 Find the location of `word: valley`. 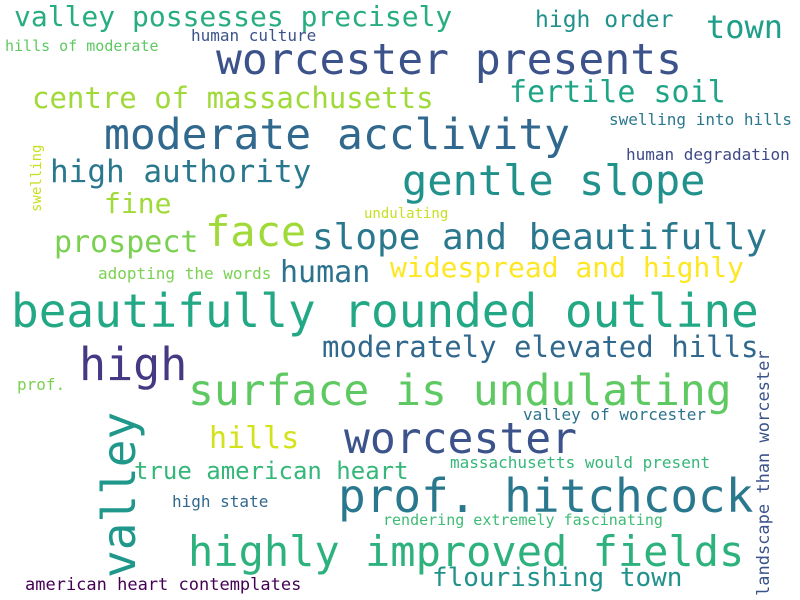

word: valley is located at coordinates (119, 494).